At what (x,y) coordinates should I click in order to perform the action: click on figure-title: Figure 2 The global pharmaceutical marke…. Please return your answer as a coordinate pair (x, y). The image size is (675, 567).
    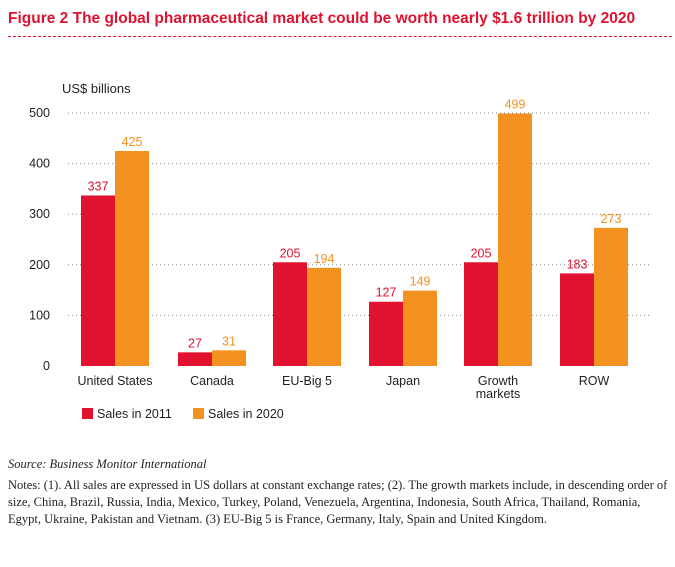
    Looking at the image, I should click on (322, 18).